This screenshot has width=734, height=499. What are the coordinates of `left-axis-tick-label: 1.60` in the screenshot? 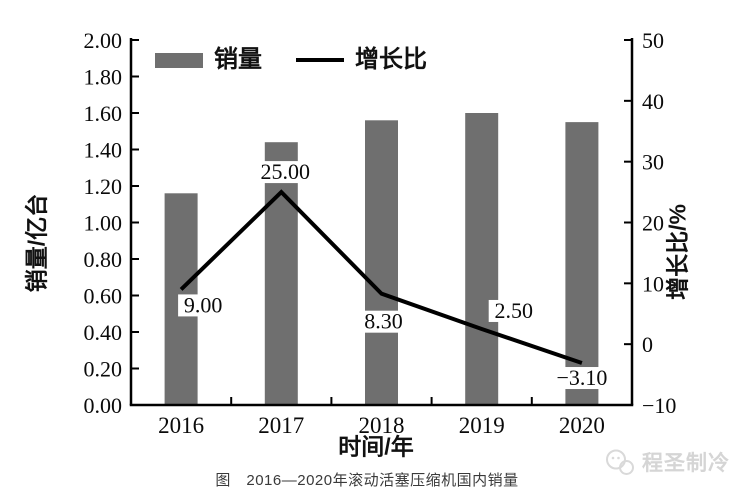 It's located at (103, 113).